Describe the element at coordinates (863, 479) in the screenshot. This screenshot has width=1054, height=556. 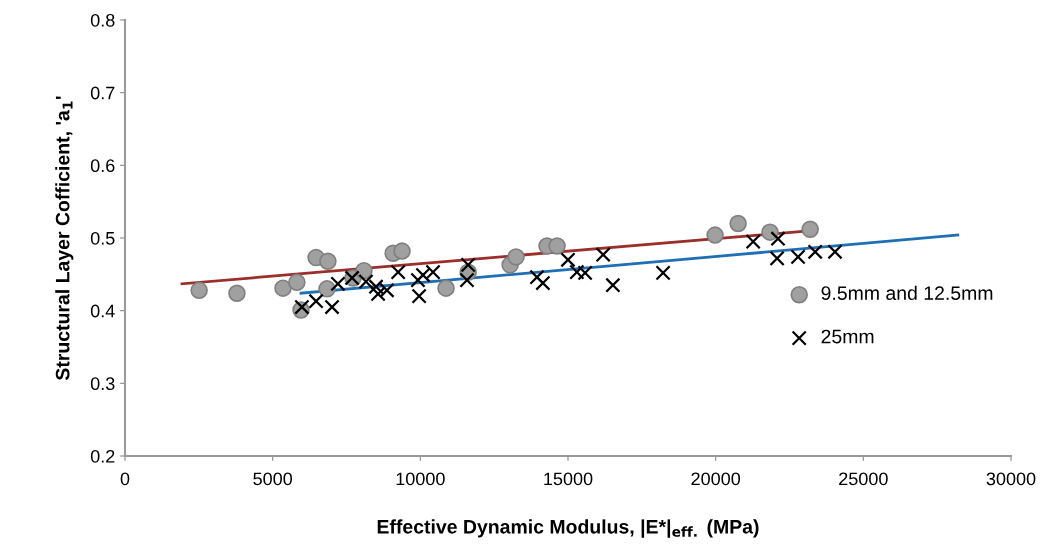
I see `x-tick-label: 25000` at that location.